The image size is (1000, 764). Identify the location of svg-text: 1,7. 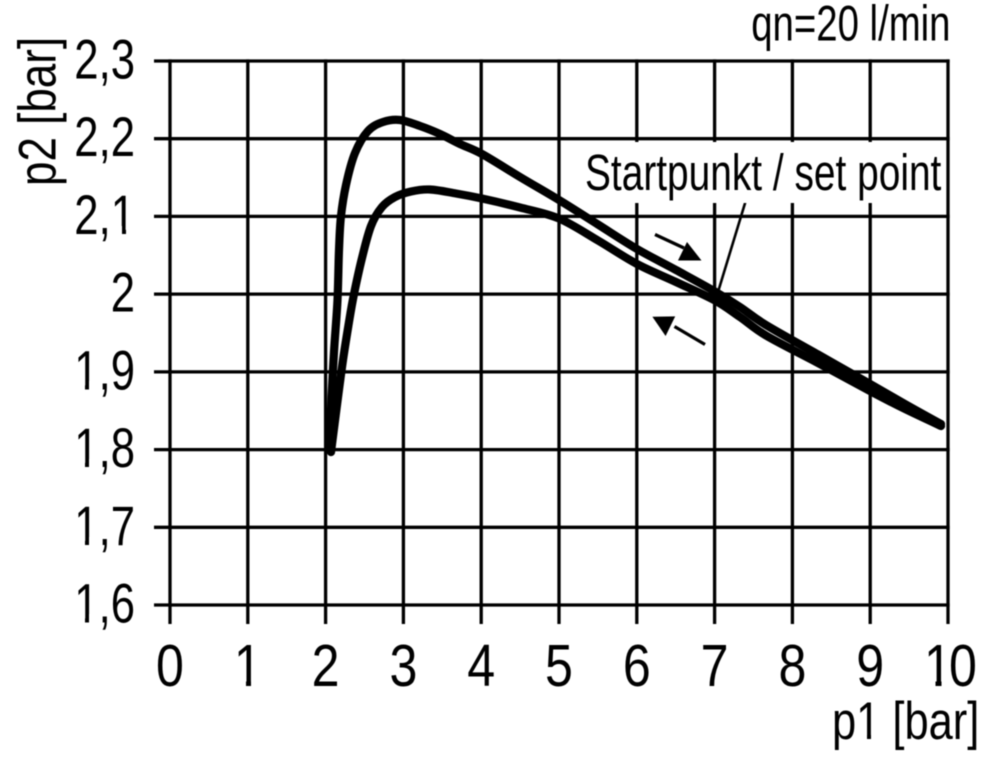
(104, 526).